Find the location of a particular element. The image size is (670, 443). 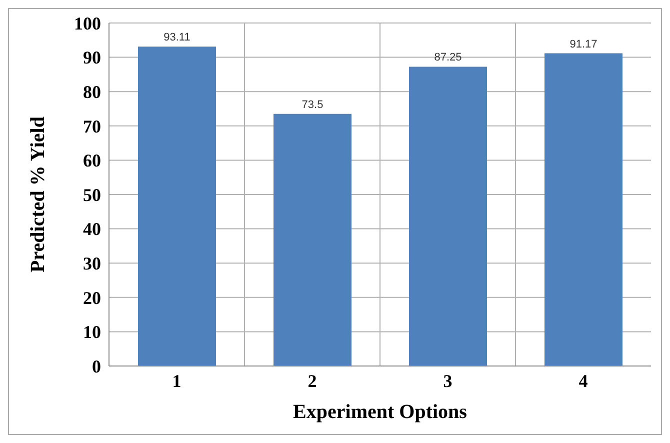

y-tick-label: 100 is located at coordinates (87, 23).